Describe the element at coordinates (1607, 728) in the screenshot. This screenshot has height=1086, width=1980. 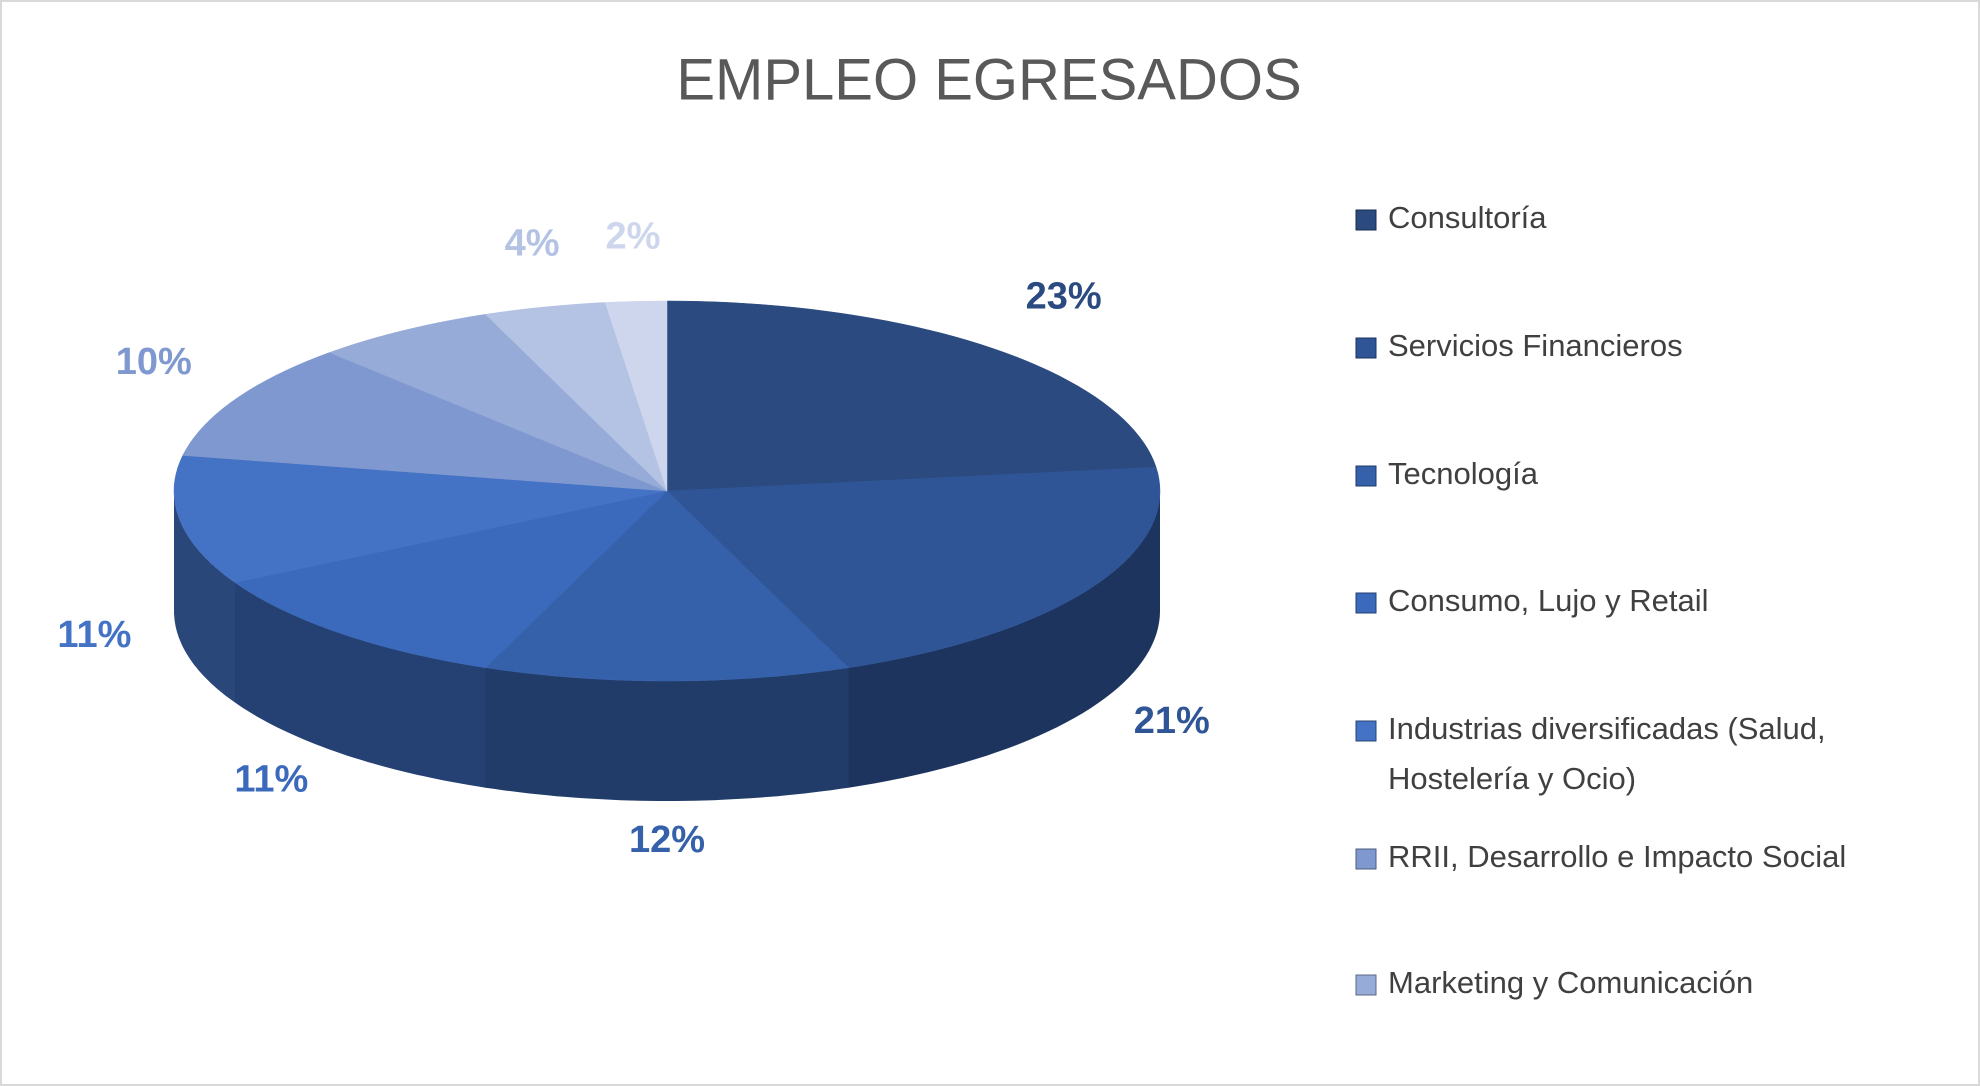
I see `legend-label-line: Industrias diversificadas (Salud,` at that location.